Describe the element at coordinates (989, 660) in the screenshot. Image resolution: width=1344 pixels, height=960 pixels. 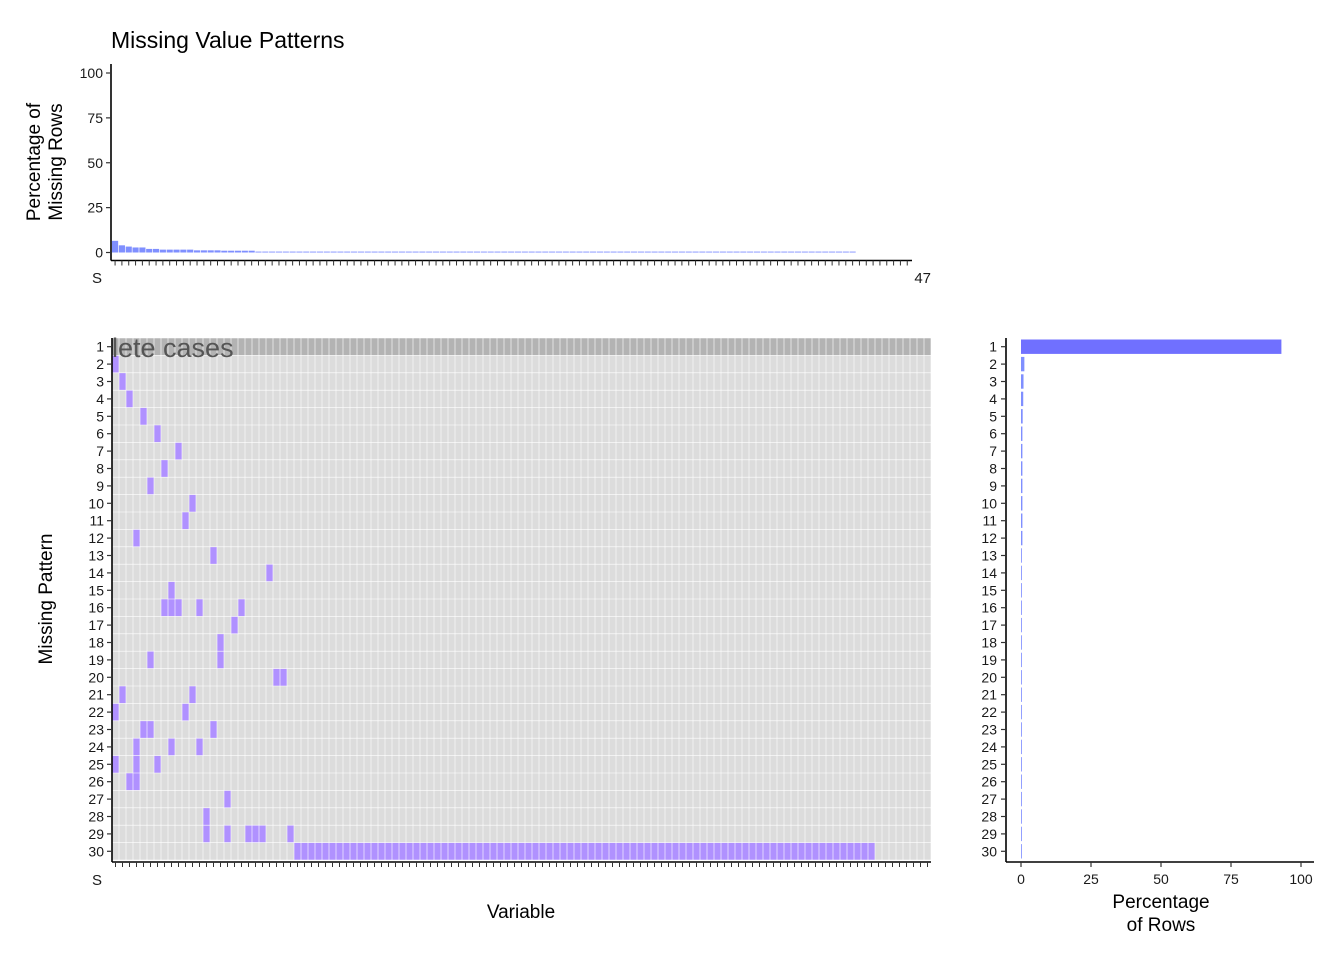
I see `right-pattern-label: 19` at that location.